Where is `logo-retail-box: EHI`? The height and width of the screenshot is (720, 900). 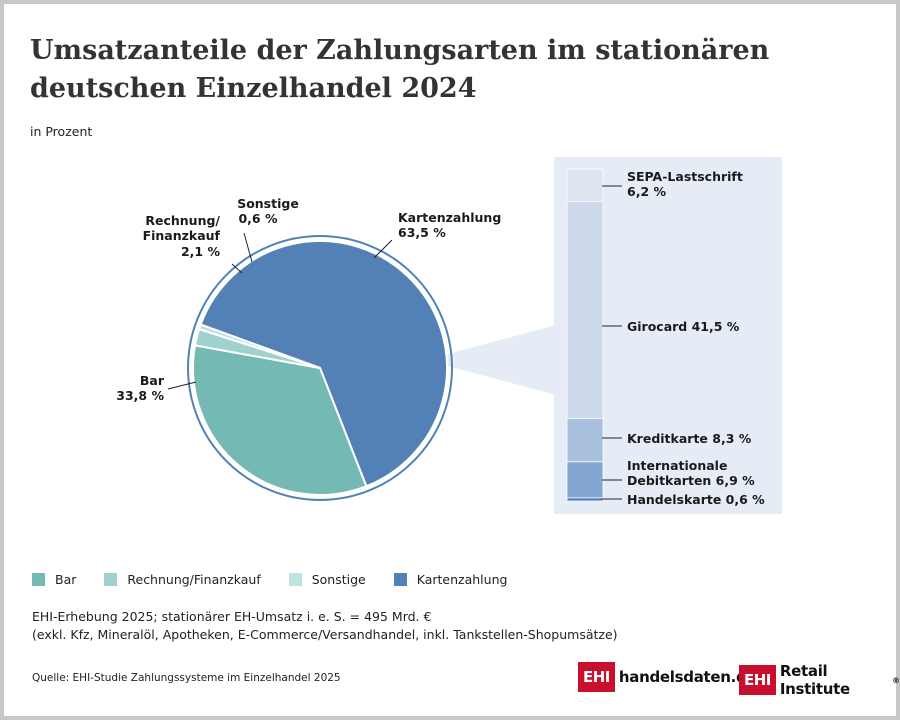 logo-retail-box: EHI is located at coordinates (757, 680).